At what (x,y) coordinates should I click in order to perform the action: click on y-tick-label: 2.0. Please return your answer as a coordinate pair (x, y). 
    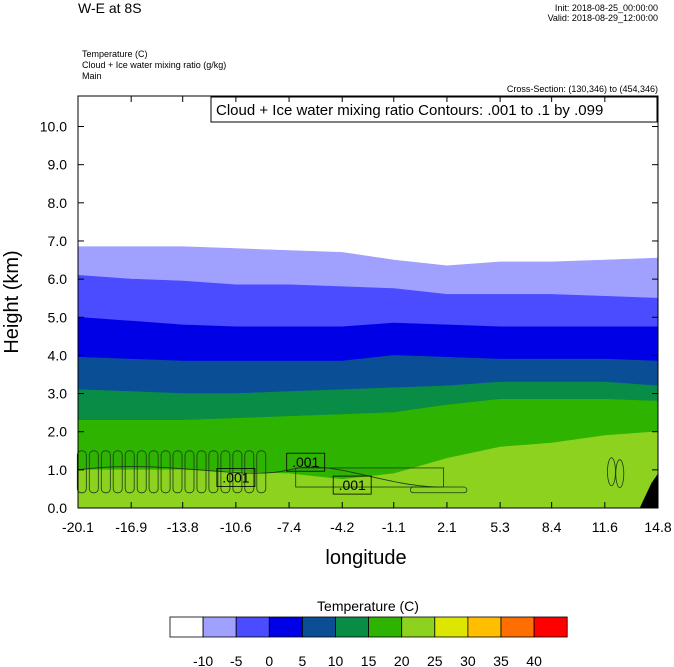
    Looking at the image, I should click on (58, 432).